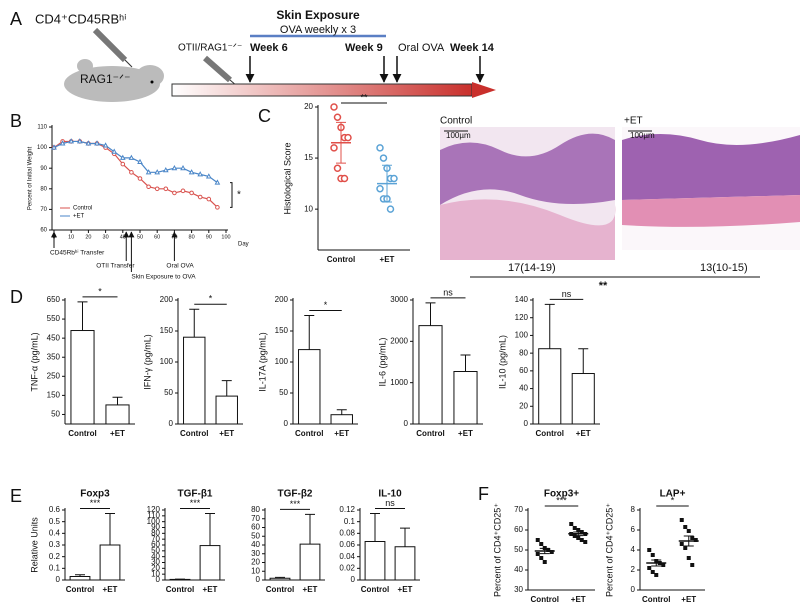  I want to click on x-tick-label: 10, so click(71, 237).